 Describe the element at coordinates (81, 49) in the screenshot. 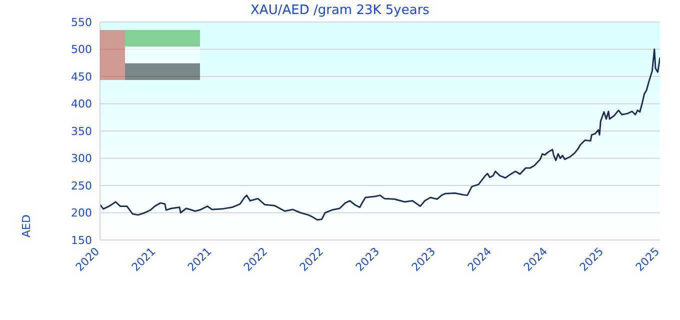

I see `y-tick-label: 500` at that location.